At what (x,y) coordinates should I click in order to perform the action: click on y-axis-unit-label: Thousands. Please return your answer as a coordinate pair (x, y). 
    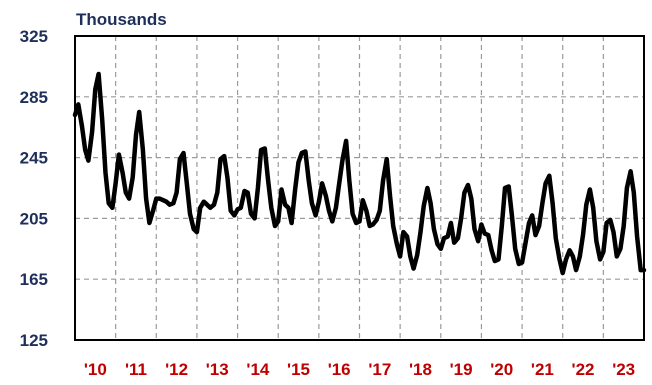
    Looking at the image, I should click on (121, 19).